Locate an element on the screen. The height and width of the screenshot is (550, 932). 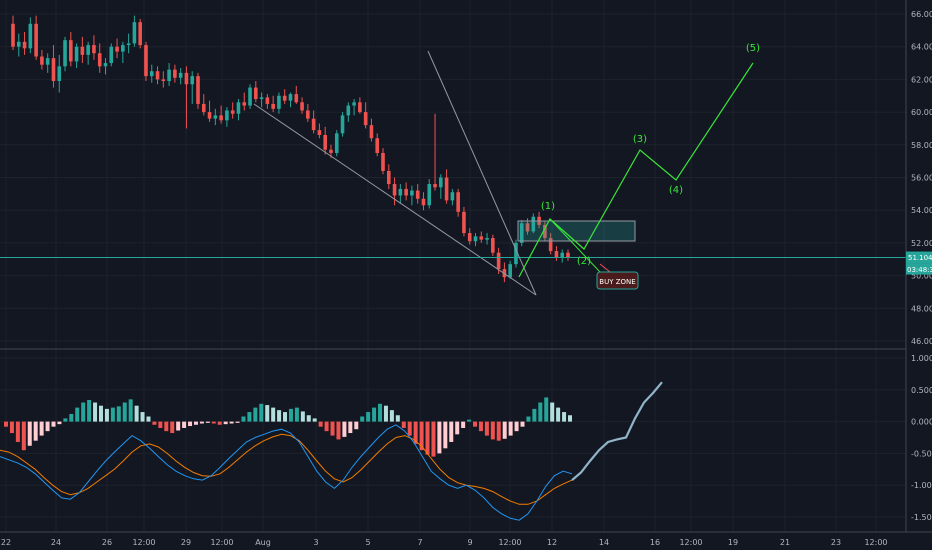
x-tick-label: 5 is located at coordinates (367, 542).